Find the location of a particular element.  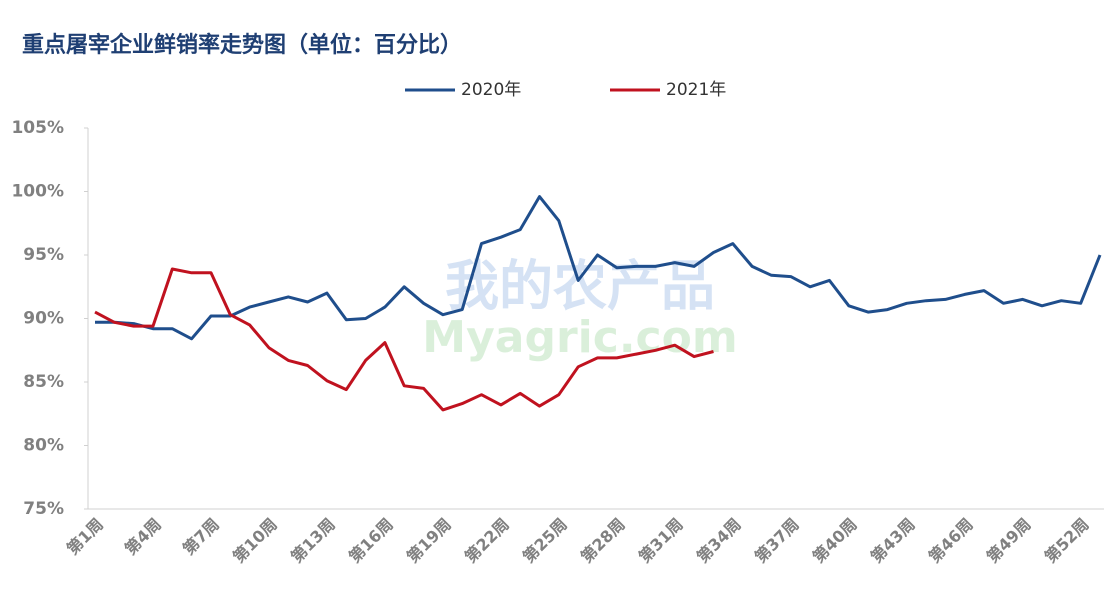

x-tick-label: 第28周 is located at coordinates (603, 541).